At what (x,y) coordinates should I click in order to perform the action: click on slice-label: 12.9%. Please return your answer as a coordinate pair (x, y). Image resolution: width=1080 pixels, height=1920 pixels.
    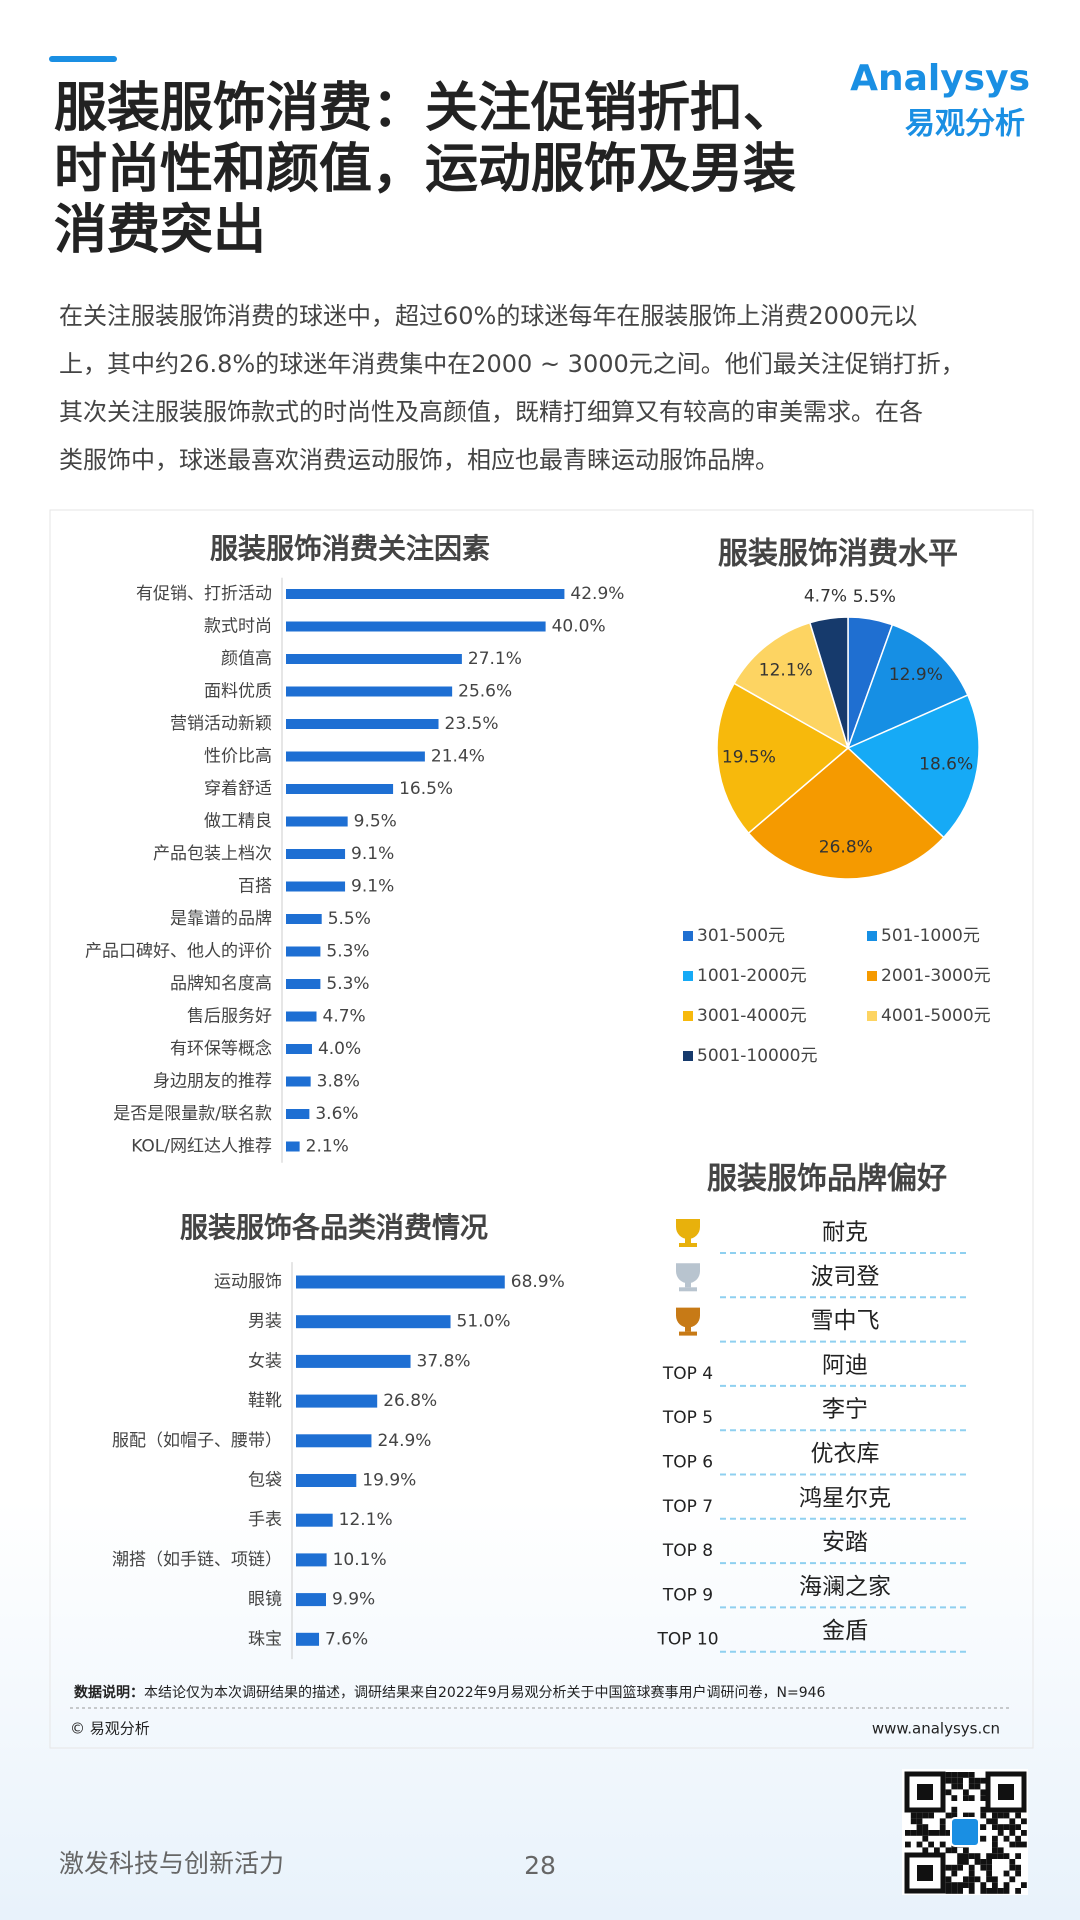
    Looking at the image, I should click on (916, 675).